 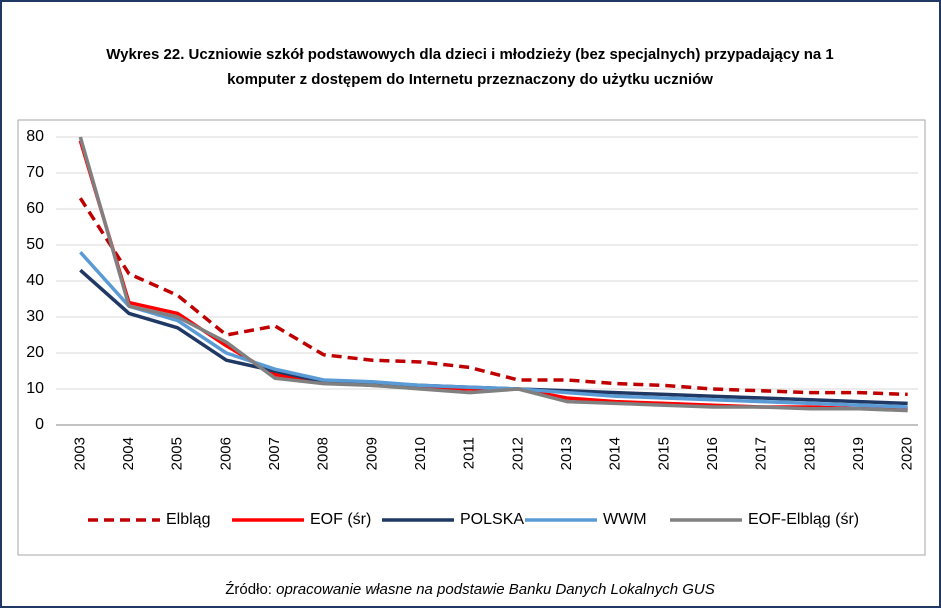 What do you see at coordinates (517, 453) in the screenshot?
I see `x-tick-label: 2012` at bounding box center [517, 453].